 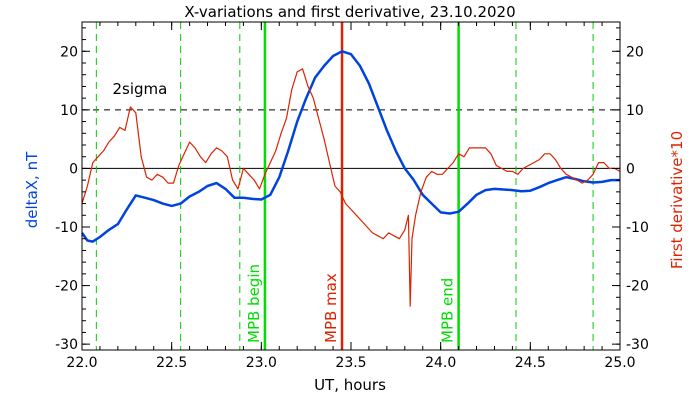 I want to click on x-tick-label-2: 23.0, so click(x=261, y=363).